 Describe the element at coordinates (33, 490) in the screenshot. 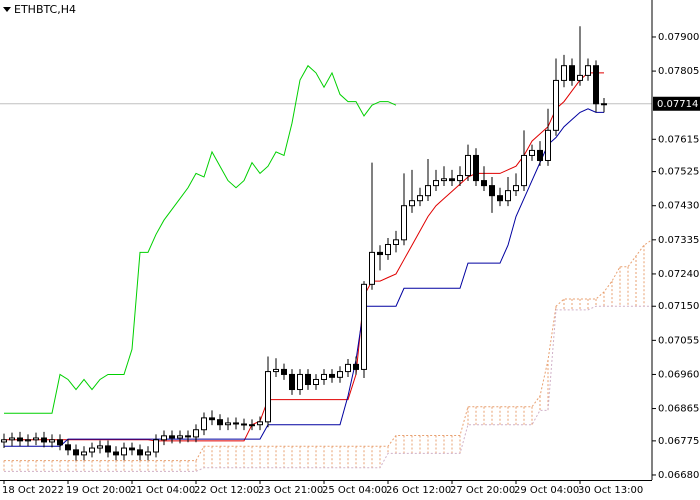

I see `x-tick-label: 18 Oct 2022` at that location.